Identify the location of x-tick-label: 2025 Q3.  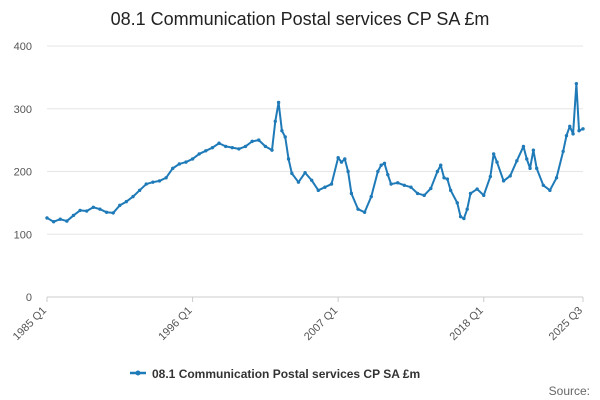
(566, 324).